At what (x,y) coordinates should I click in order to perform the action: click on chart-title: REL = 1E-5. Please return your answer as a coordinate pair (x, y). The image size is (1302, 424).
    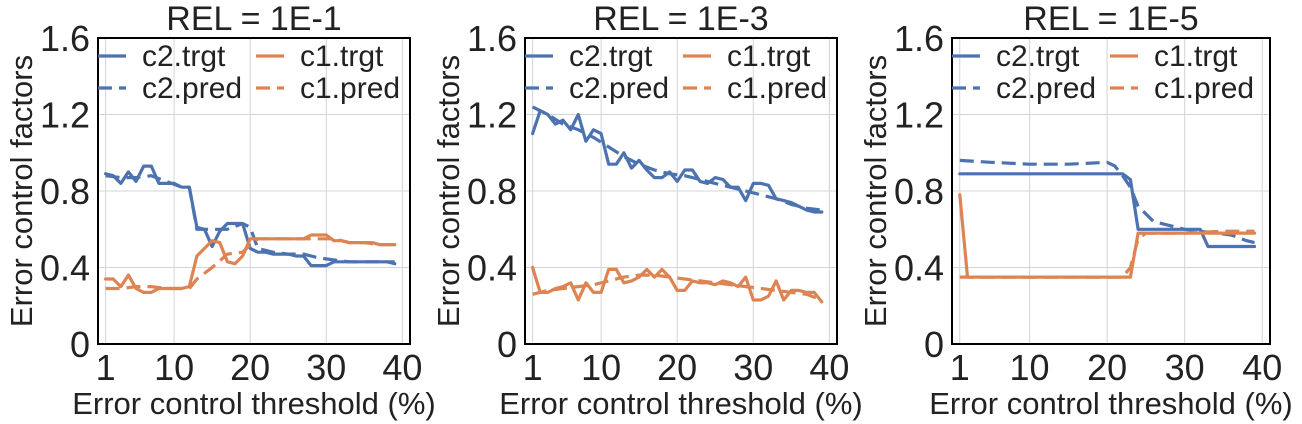
    Looking at the image, I should click on (1110, 19).